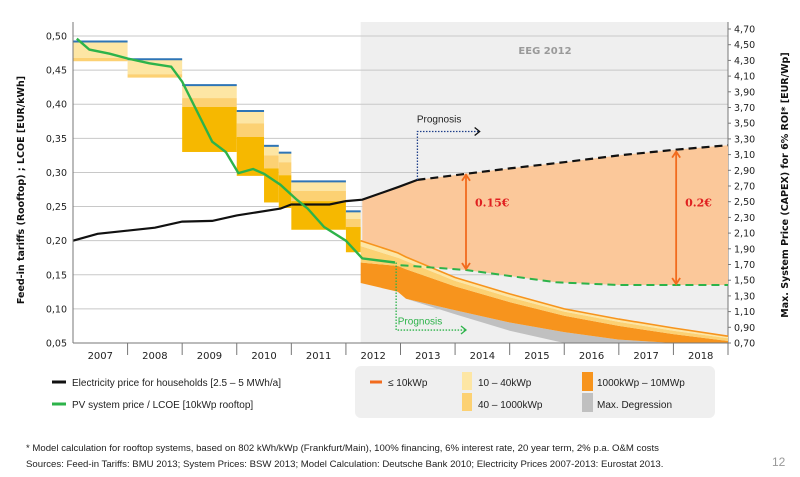 This screenshot has height=477, width=800. Describe the element at coordinates (744, 45) in the screenshot. I see `right-tick-label: 4,50` at that location.